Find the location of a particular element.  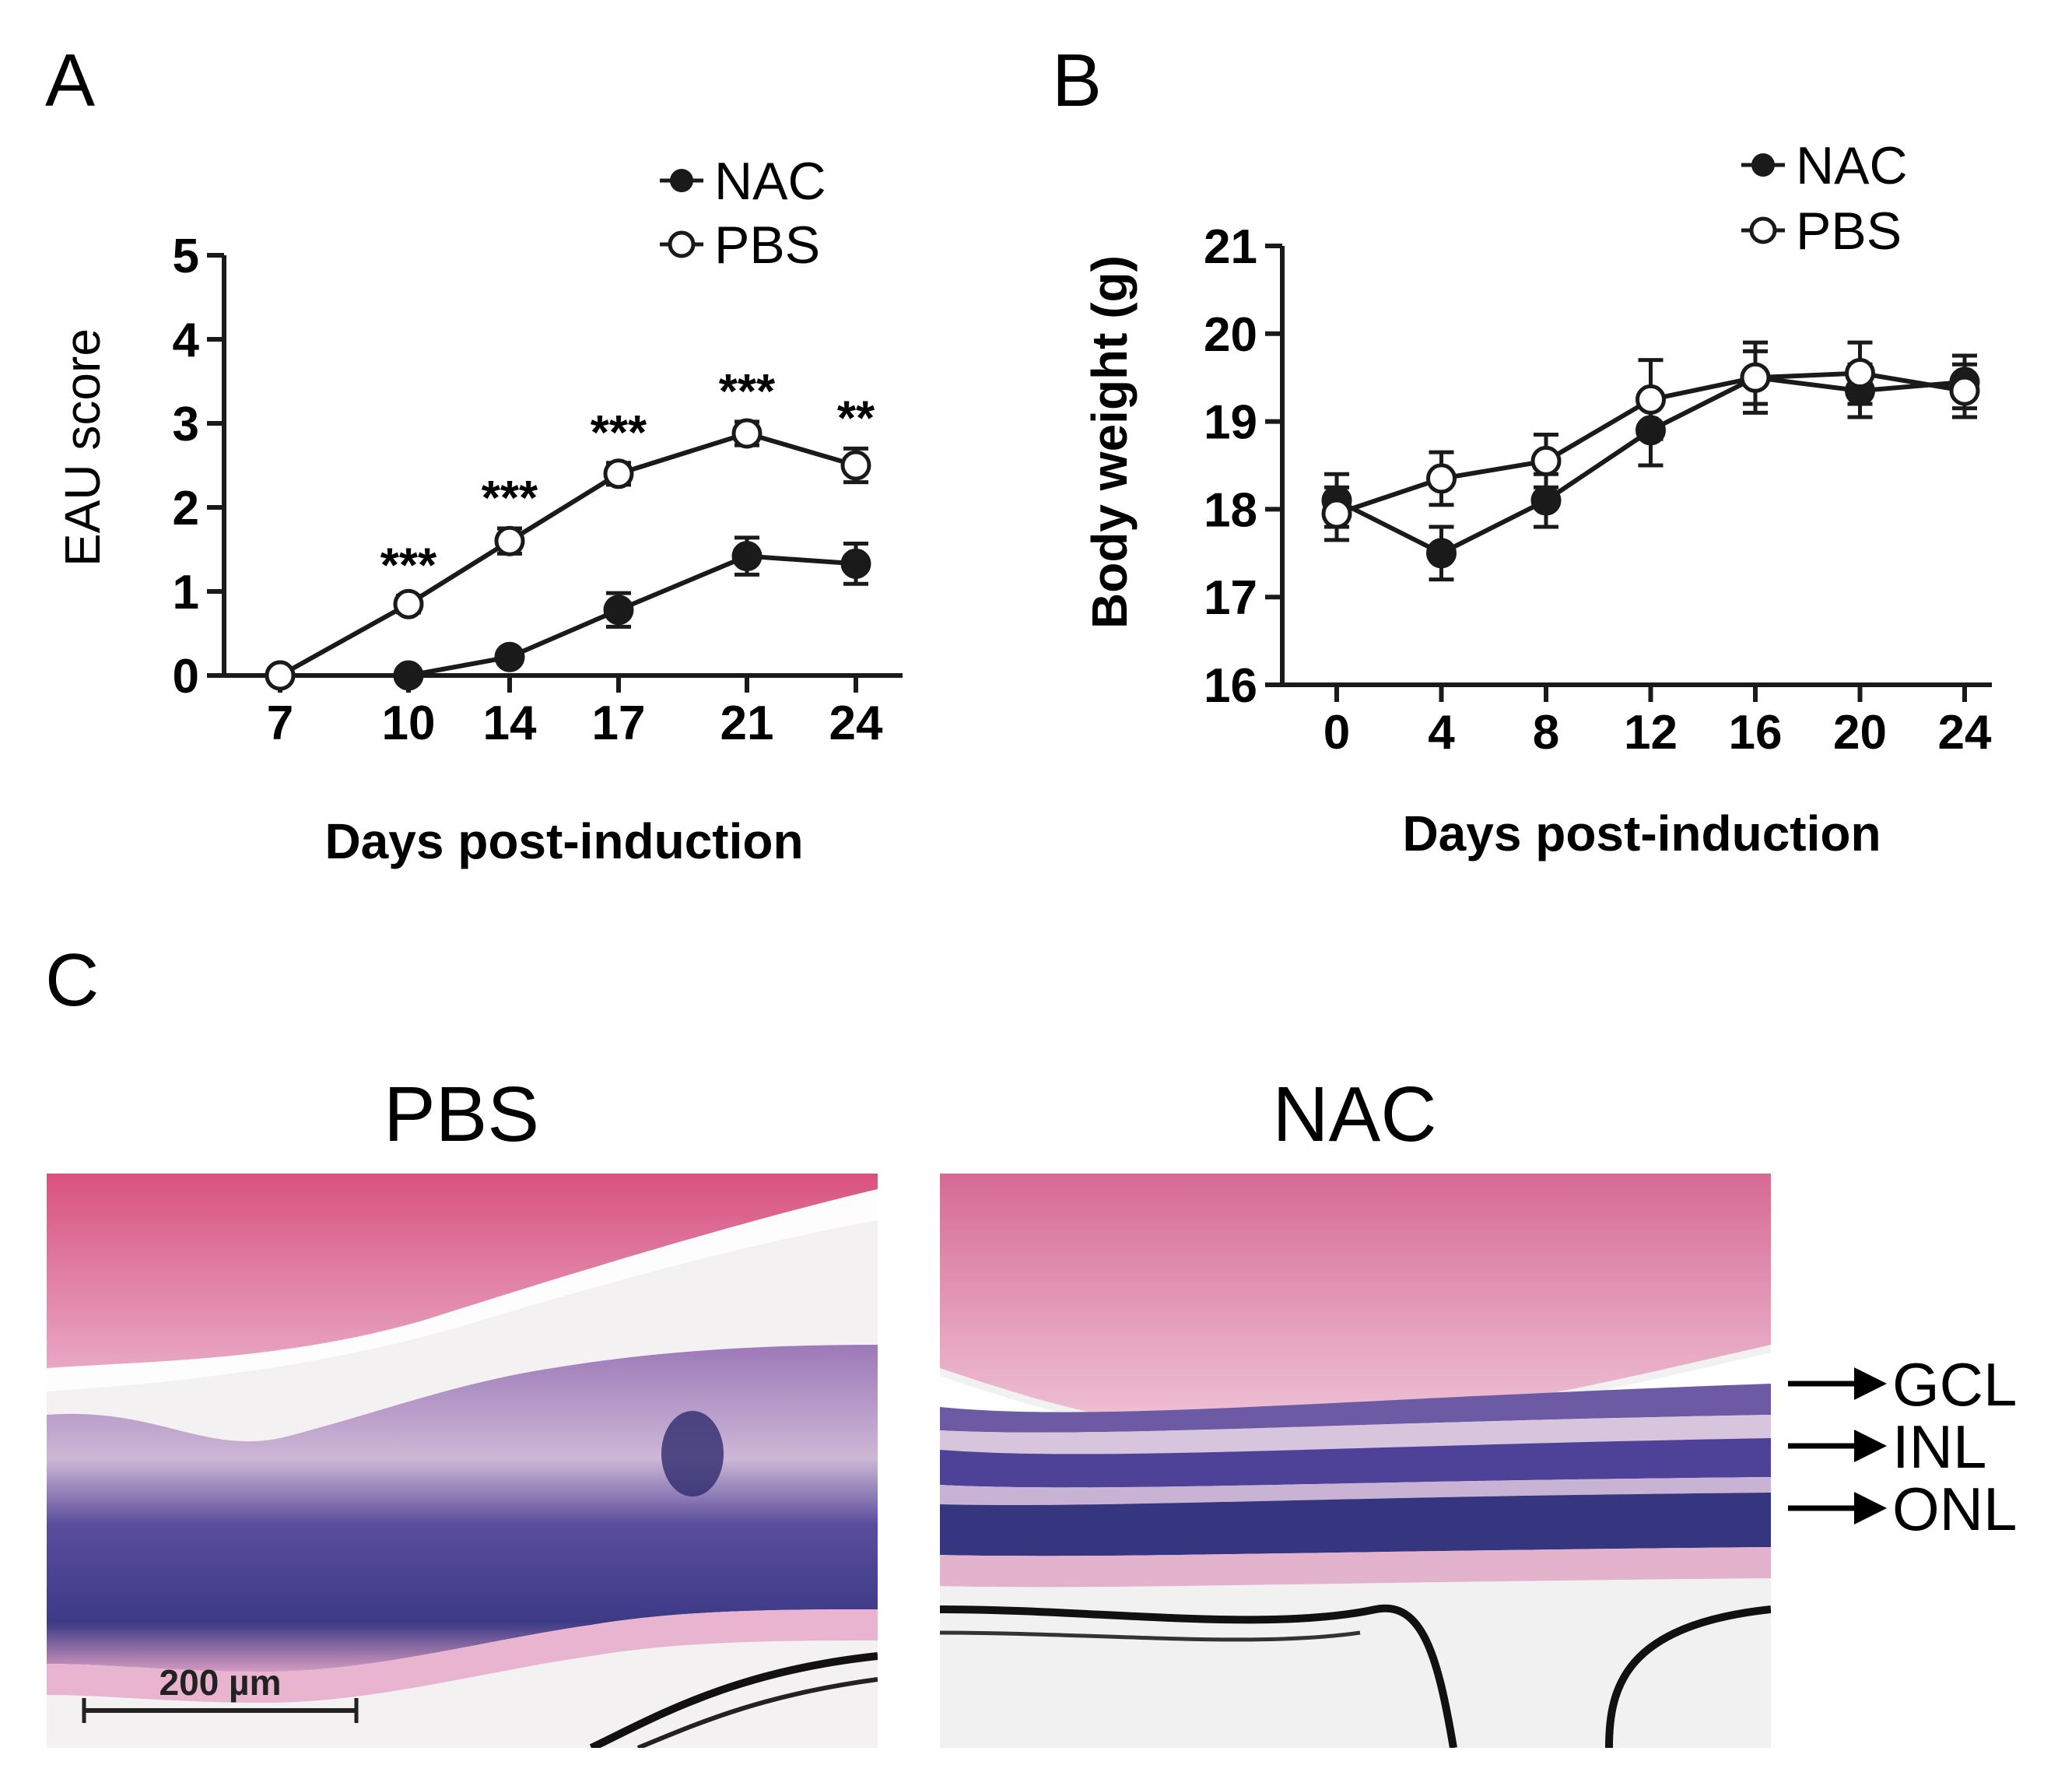

chart-b-ylabel: Body weight (g) is located at coordinates (1110, 442).